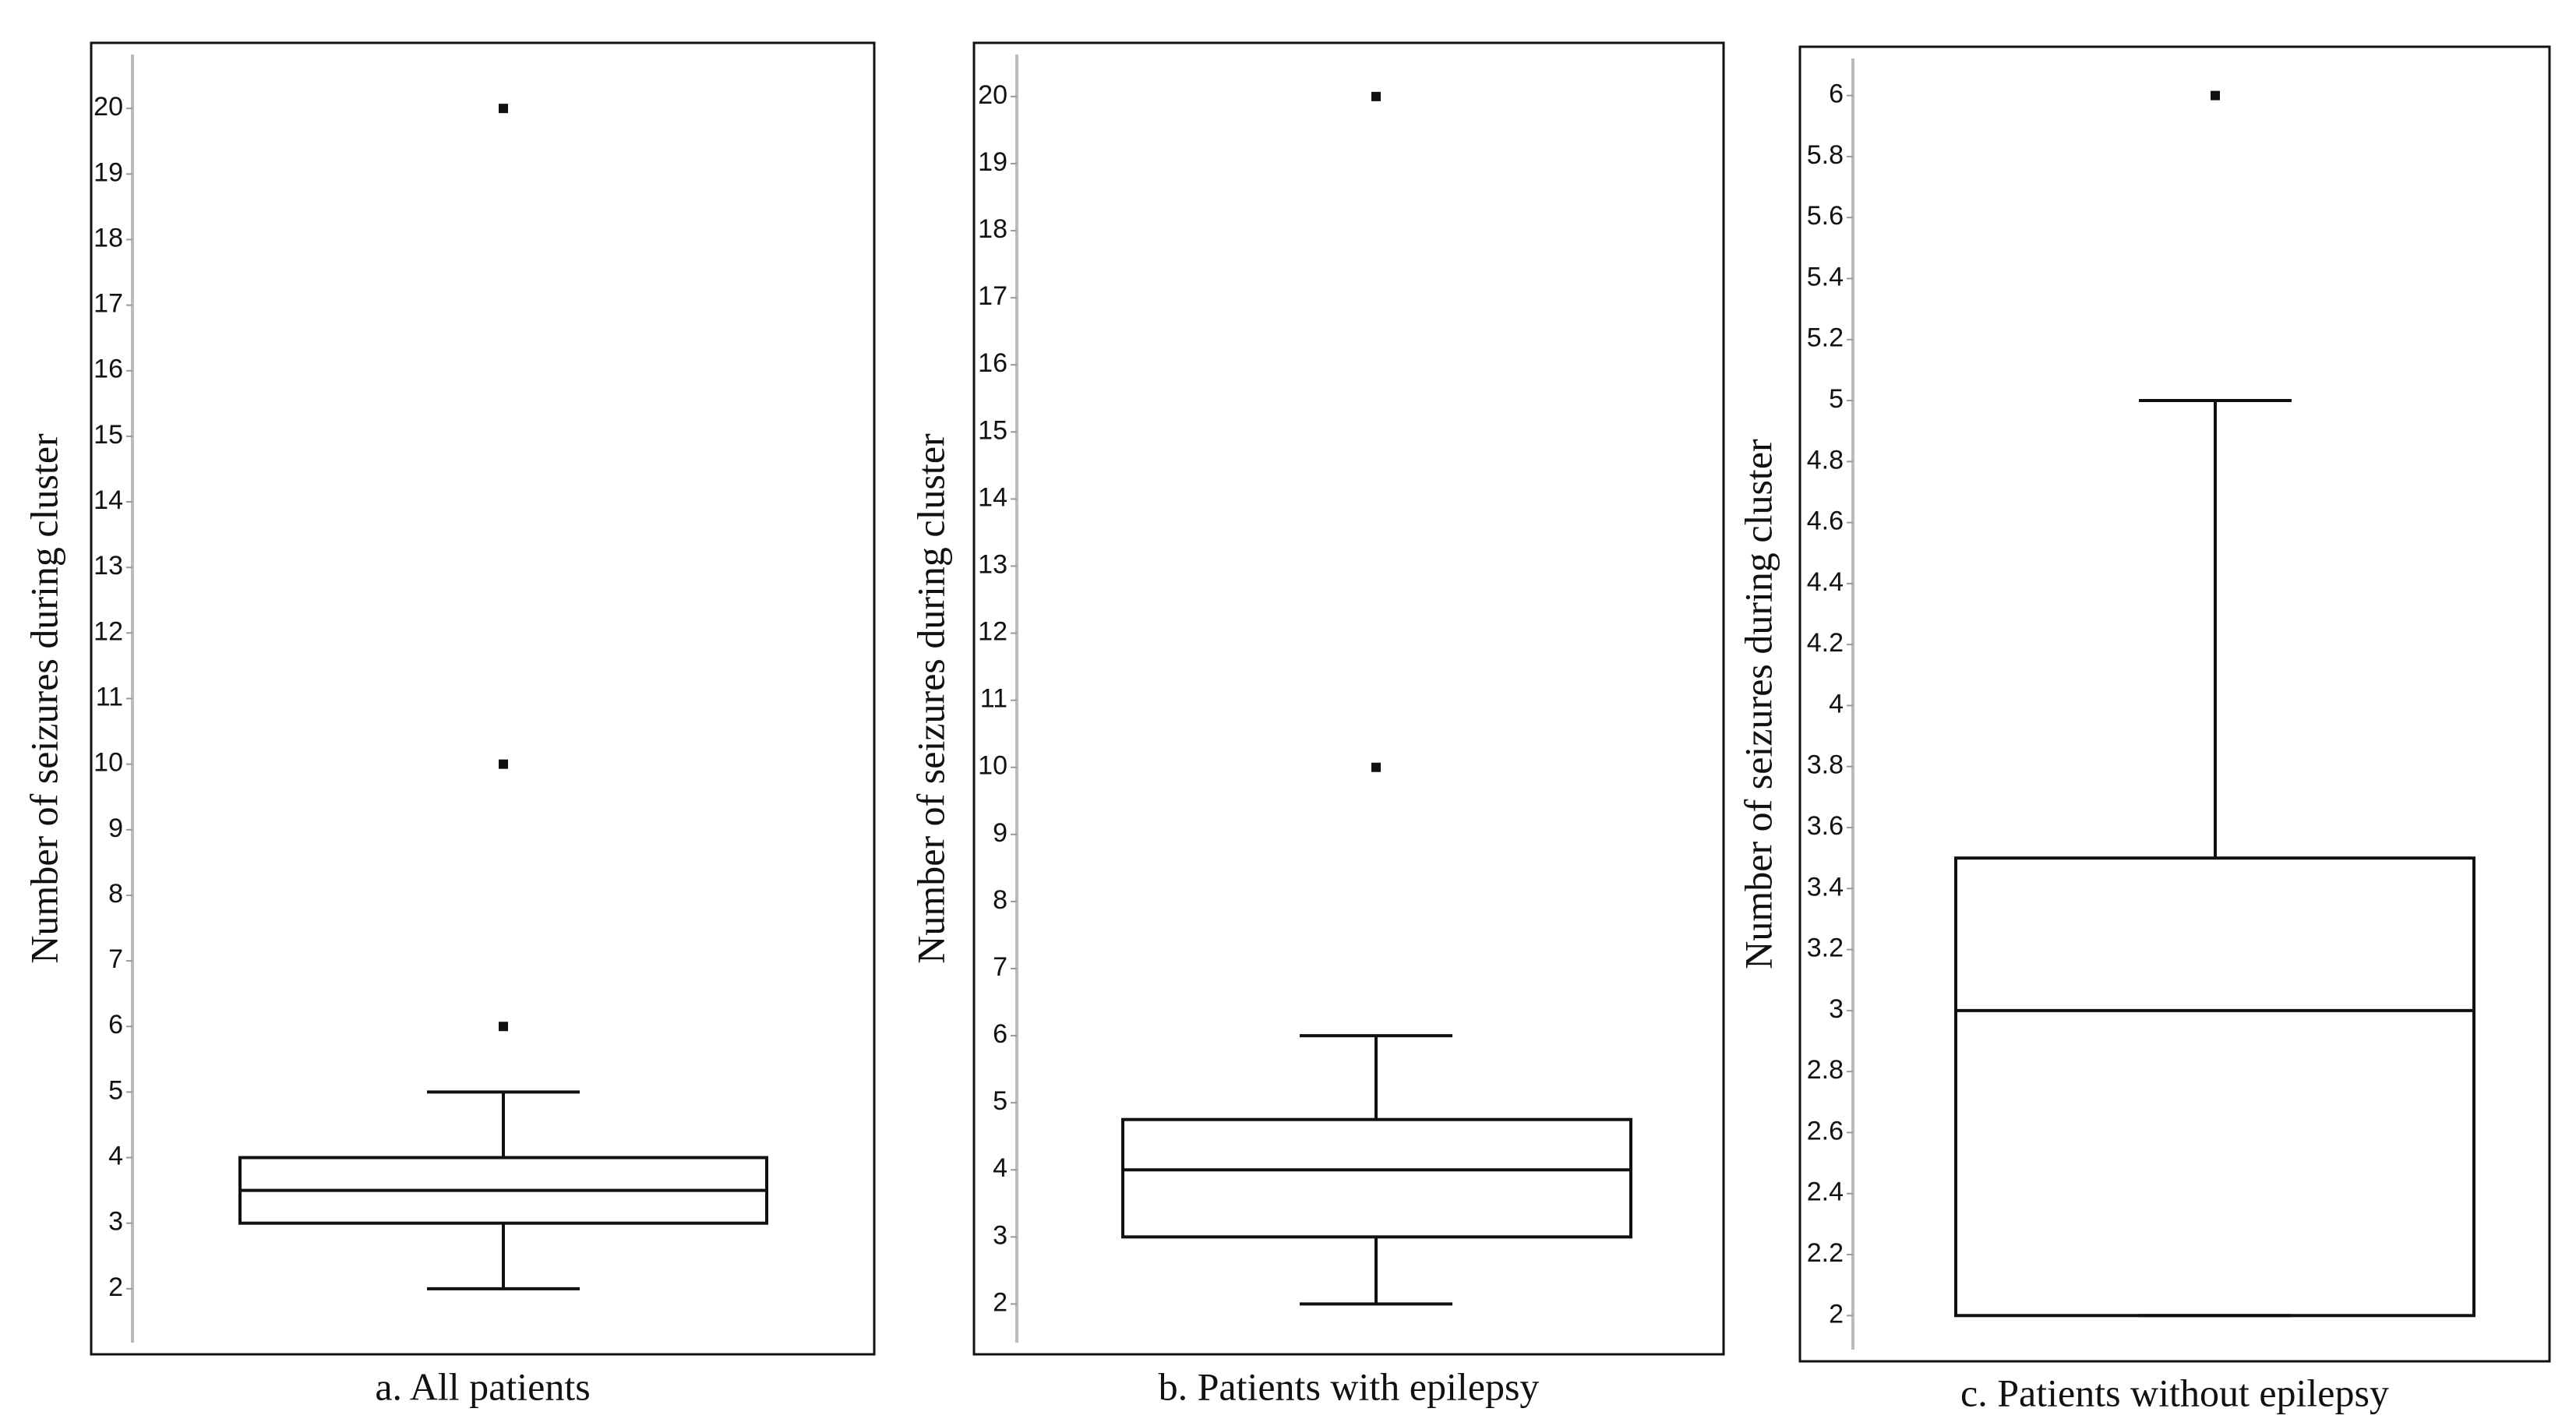 Image resolution: width=2576 pixels, height=1426 pixels. What do you see at coordinates (1825, 643) in the screenshot?
I see `y-tick-label: 4.2` at bounding box center [1825, 643].